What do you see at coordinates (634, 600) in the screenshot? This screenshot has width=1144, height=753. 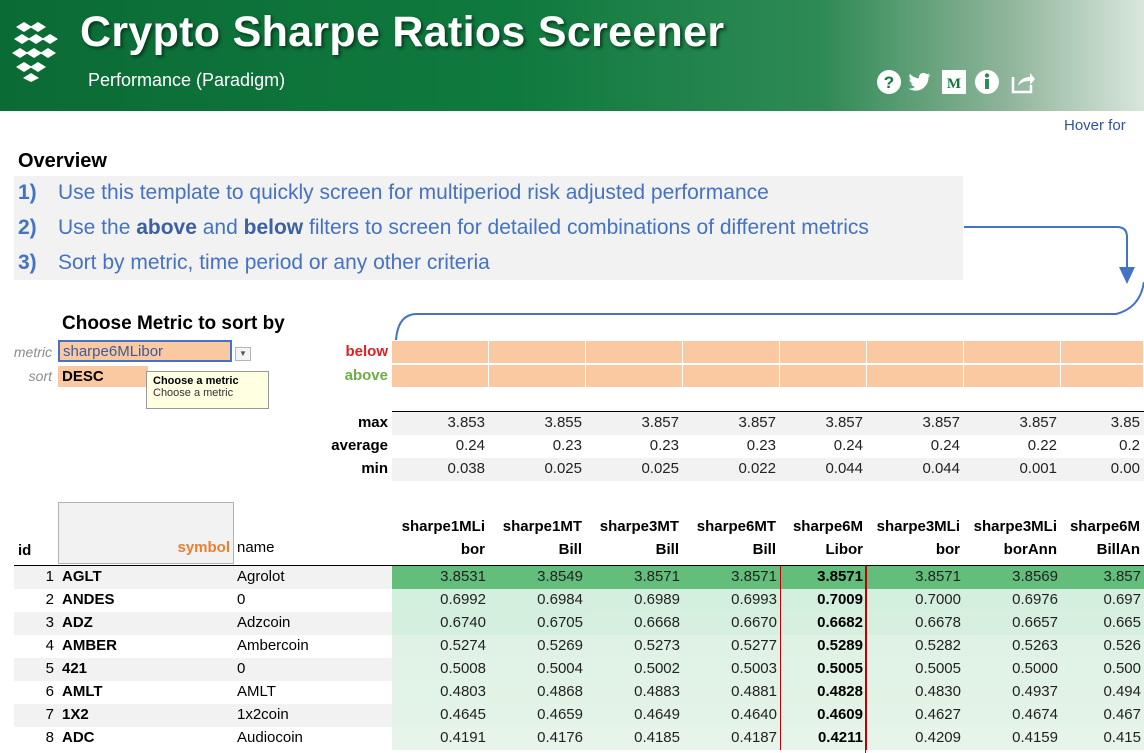 I see `metric-cell: 0.6989` at bounding box center [634, 600].